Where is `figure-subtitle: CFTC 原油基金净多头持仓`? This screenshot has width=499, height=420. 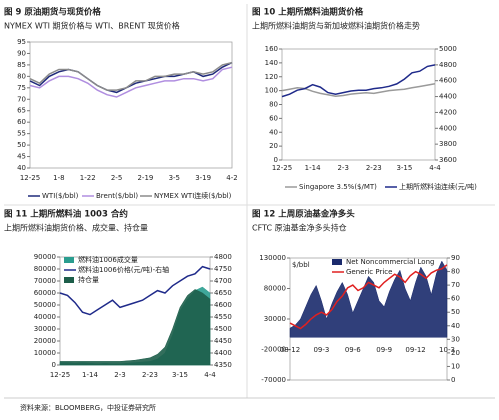
figure-subtitle: CFTC 原油基金净多头持仓 is located at coordinates (299, 228).